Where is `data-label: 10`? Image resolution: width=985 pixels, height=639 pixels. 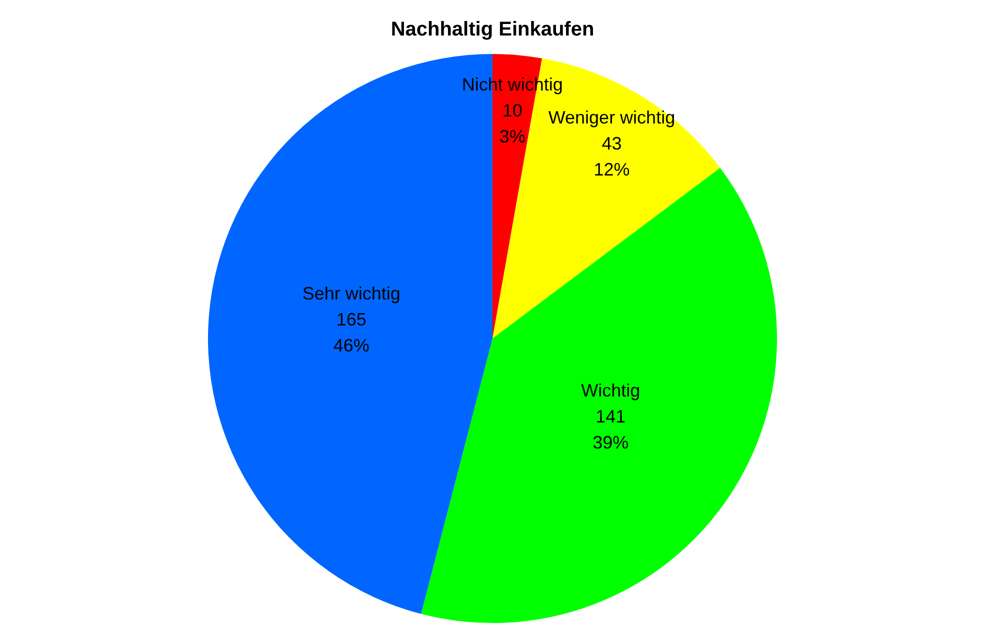
data-label: 10 is located at coordinates (512, 110).